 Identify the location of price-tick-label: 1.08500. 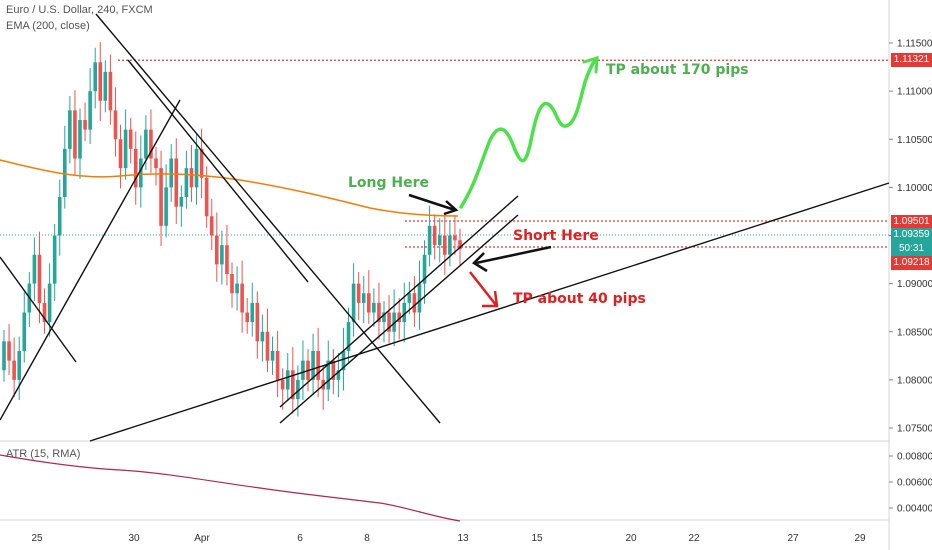
(914, 332).